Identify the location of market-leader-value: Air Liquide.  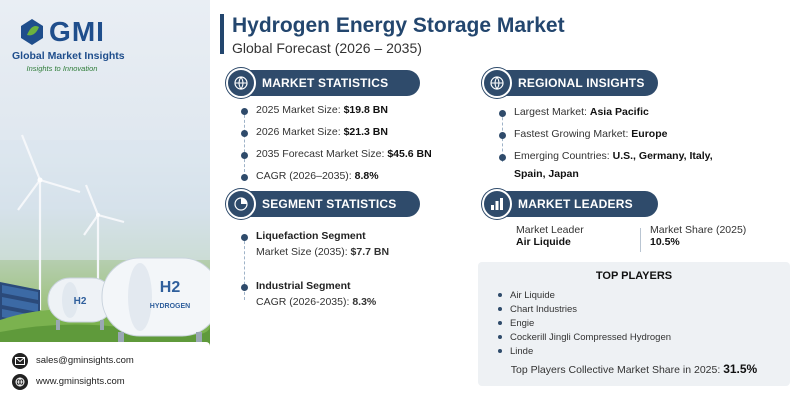
(543, 242).